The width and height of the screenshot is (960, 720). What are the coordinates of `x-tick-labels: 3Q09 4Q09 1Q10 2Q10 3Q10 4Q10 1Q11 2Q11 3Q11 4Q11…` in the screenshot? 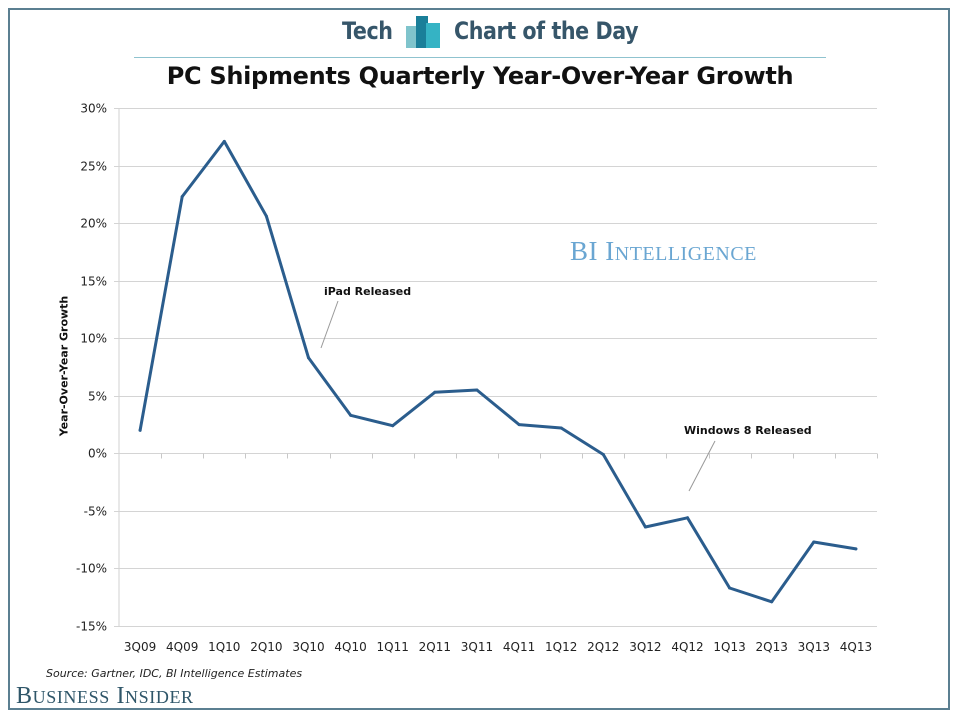 It's located at (498, 647).